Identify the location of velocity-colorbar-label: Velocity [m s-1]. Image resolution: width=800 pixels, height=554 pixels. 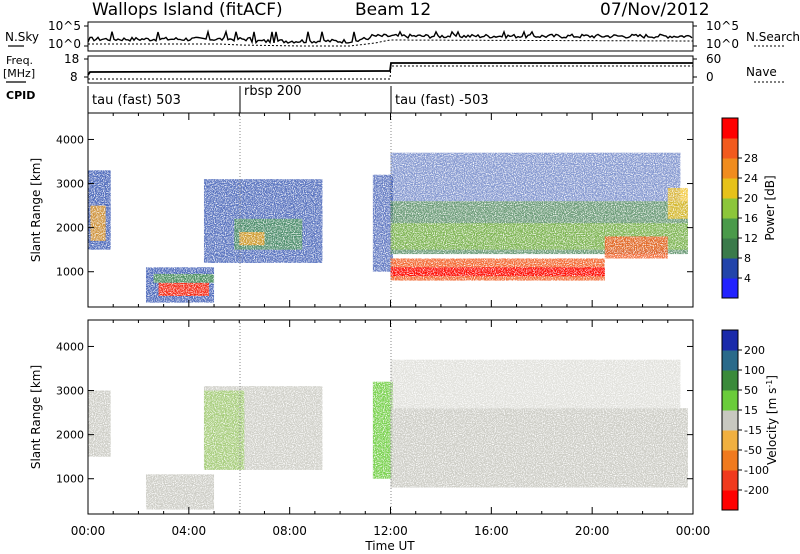
(772, 420).